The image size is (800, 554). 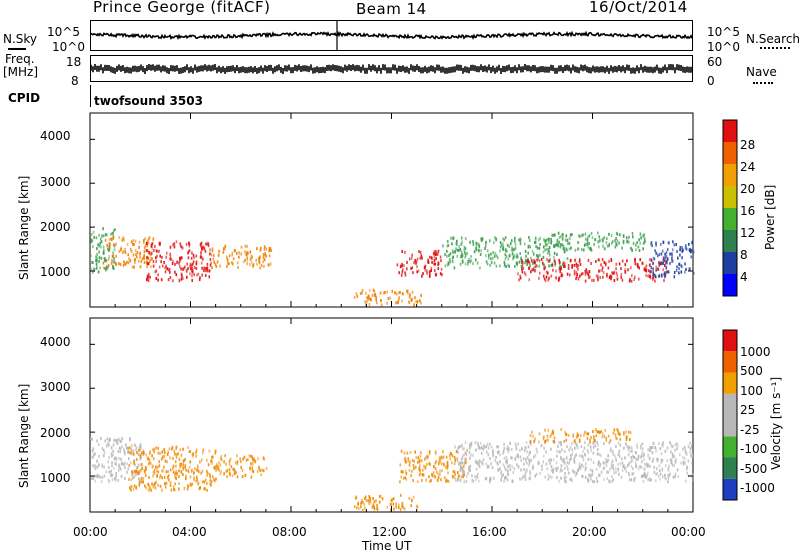 I want to click on nsky-line-key, so click(x=17, y=49).